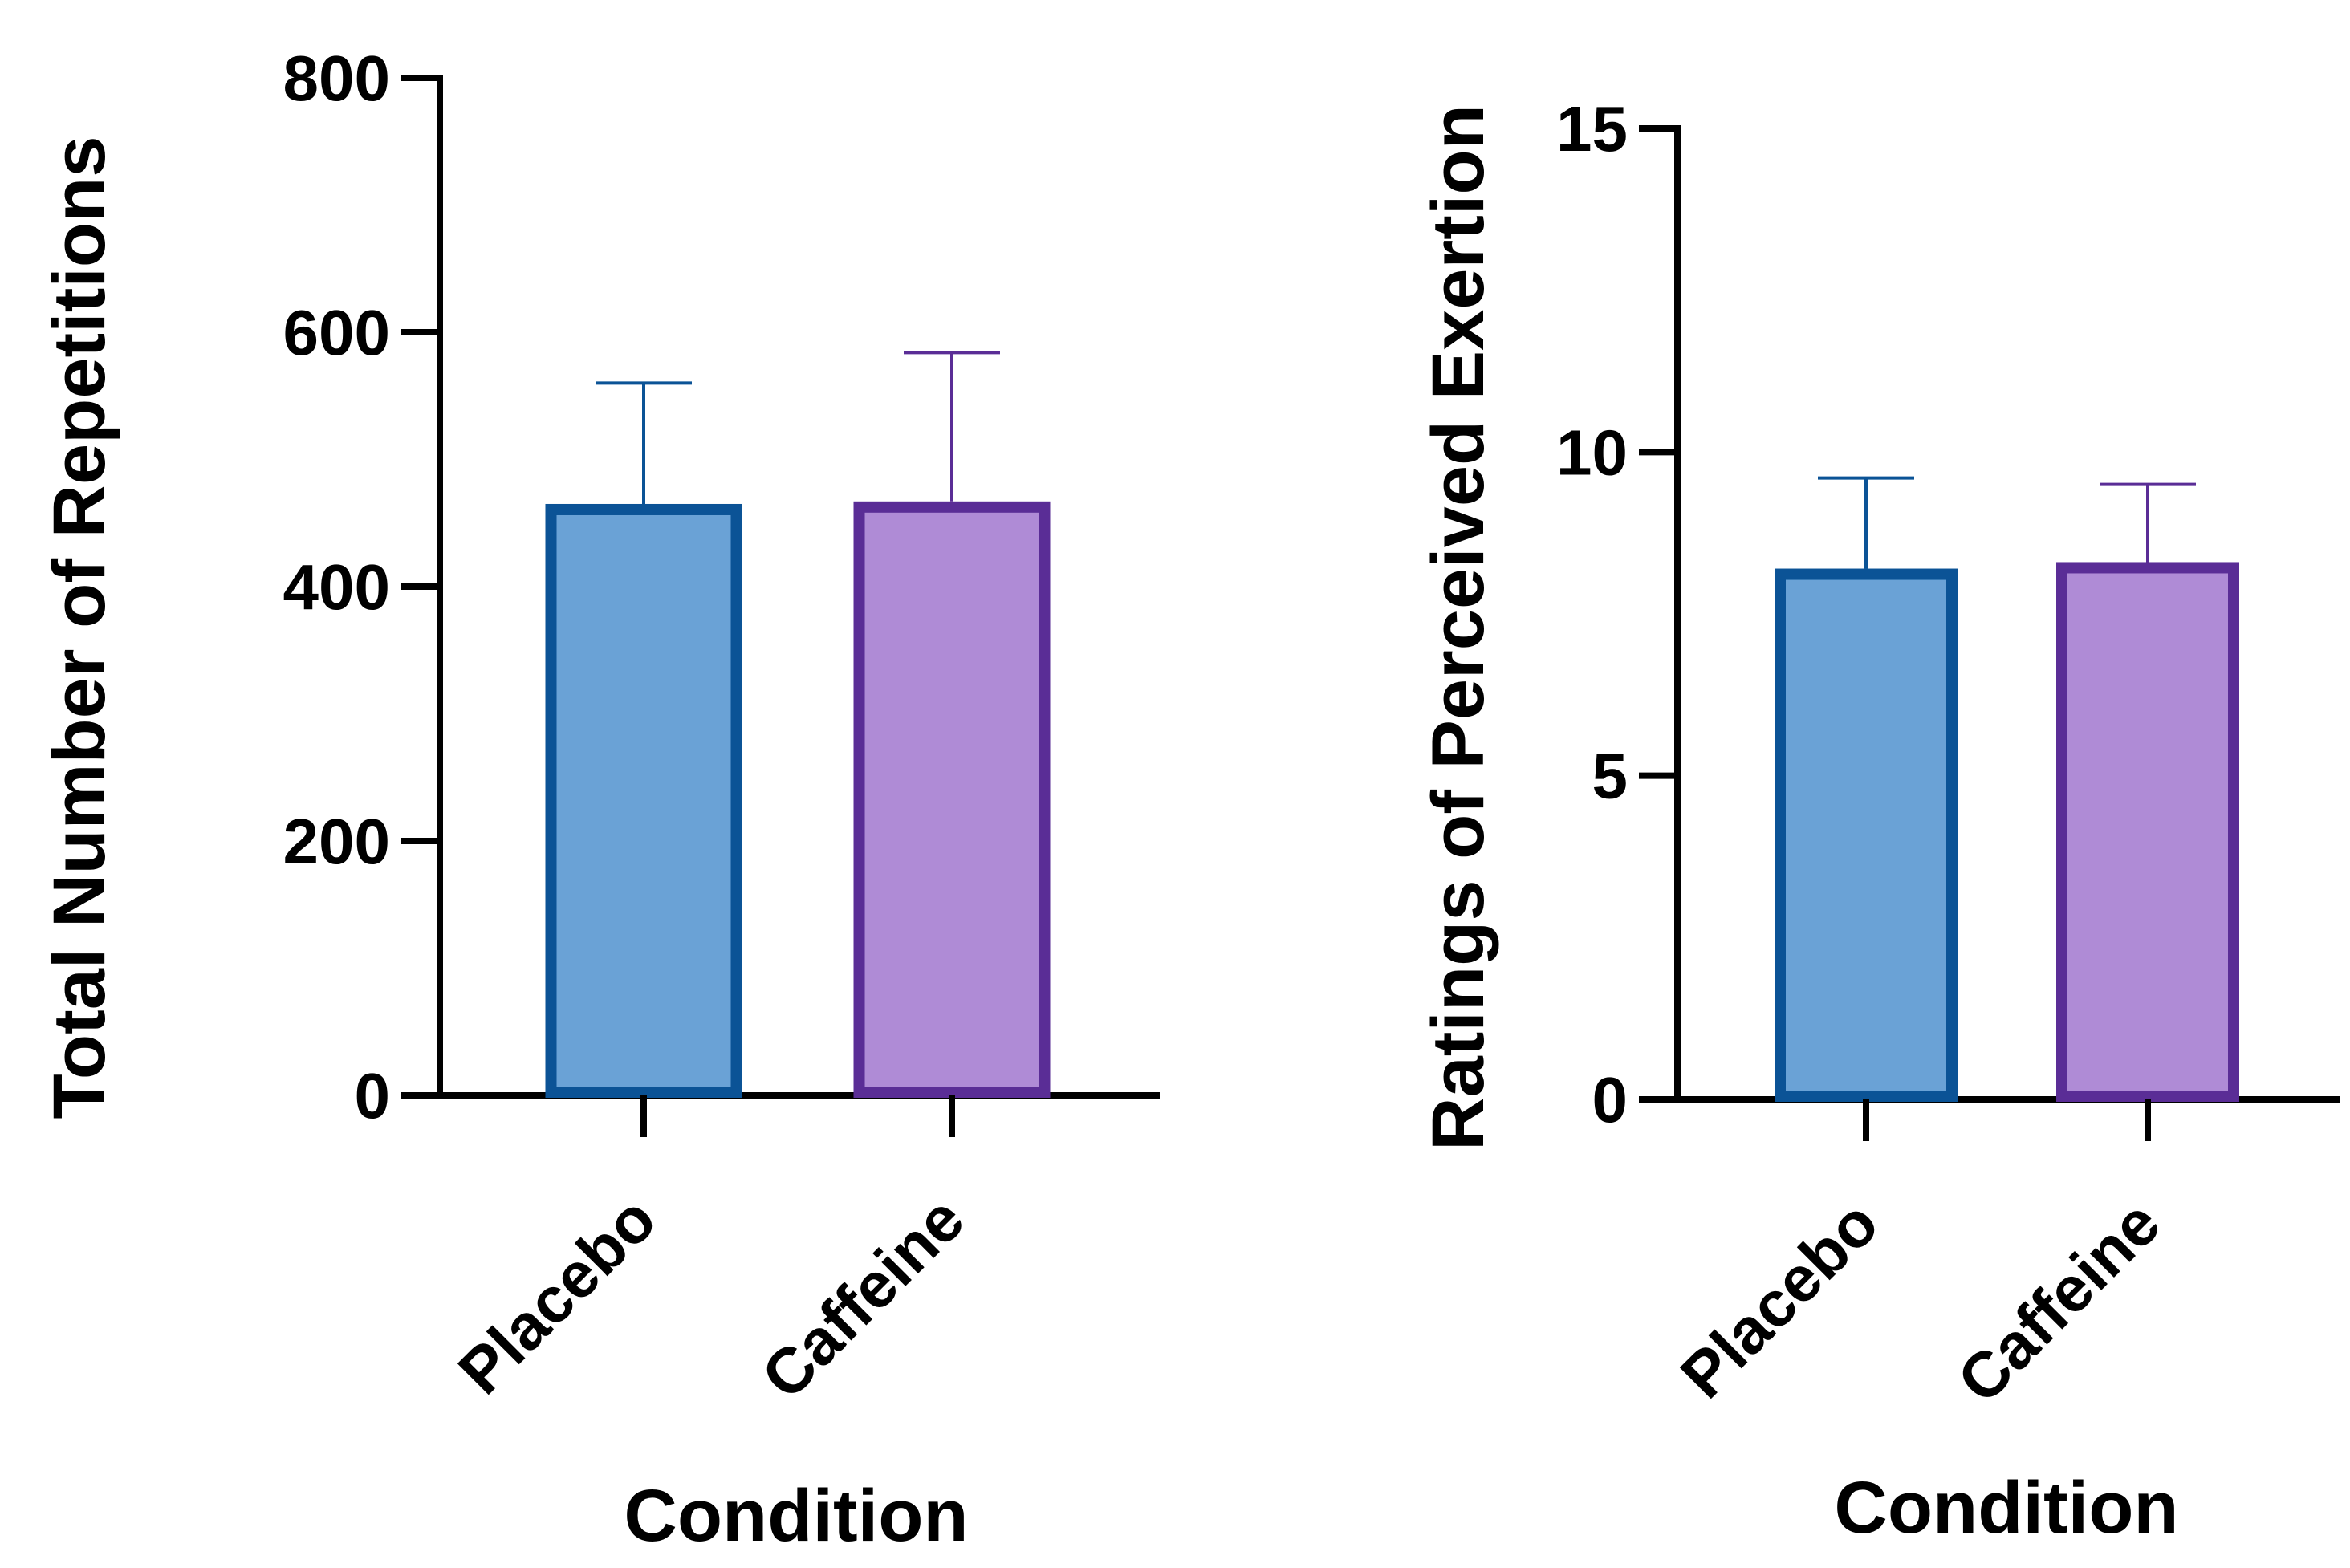 This screenshot has height=1568, width=2350. Describe the element at coordinates (863, 1297) in the screenshot. I see `repetitions-category-label-caffeine: Caffeine` at that location.